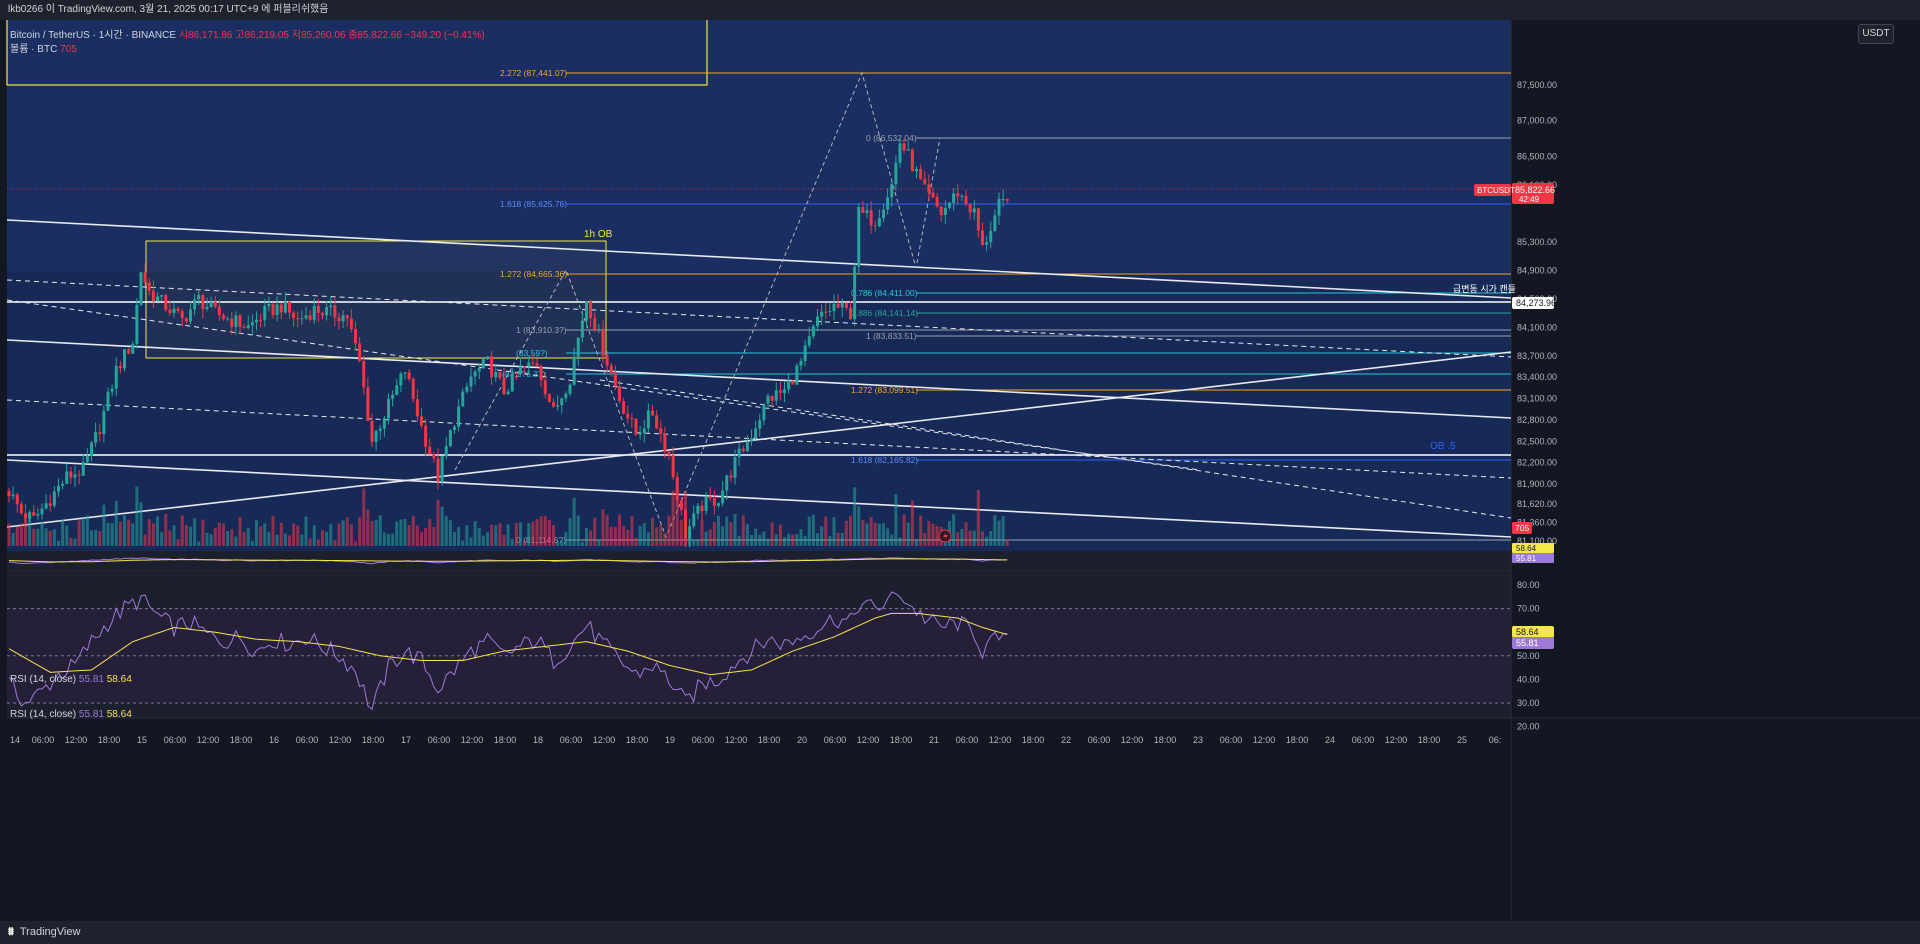  I want to click on rsi-ma-tag, so click(1533, 632).